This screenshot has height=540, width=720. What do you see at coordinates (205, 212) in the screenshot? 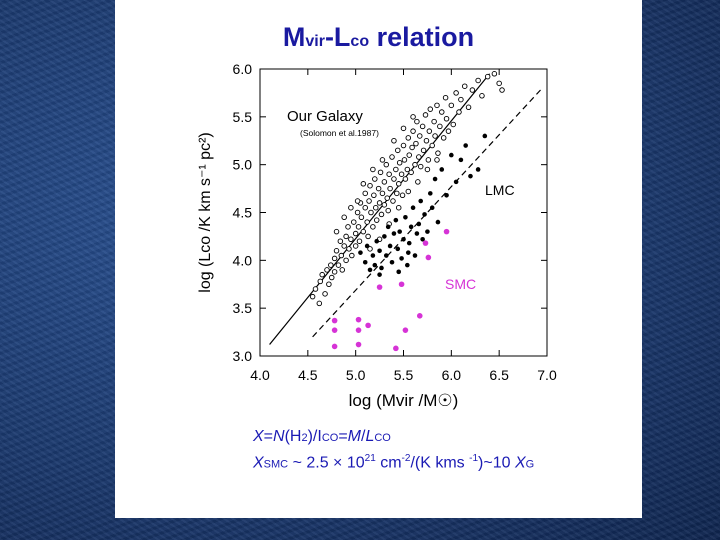
I see `y-axis-label: log (Lco /K km s⁻¹ pc²)` at bounding box center [205, 212].